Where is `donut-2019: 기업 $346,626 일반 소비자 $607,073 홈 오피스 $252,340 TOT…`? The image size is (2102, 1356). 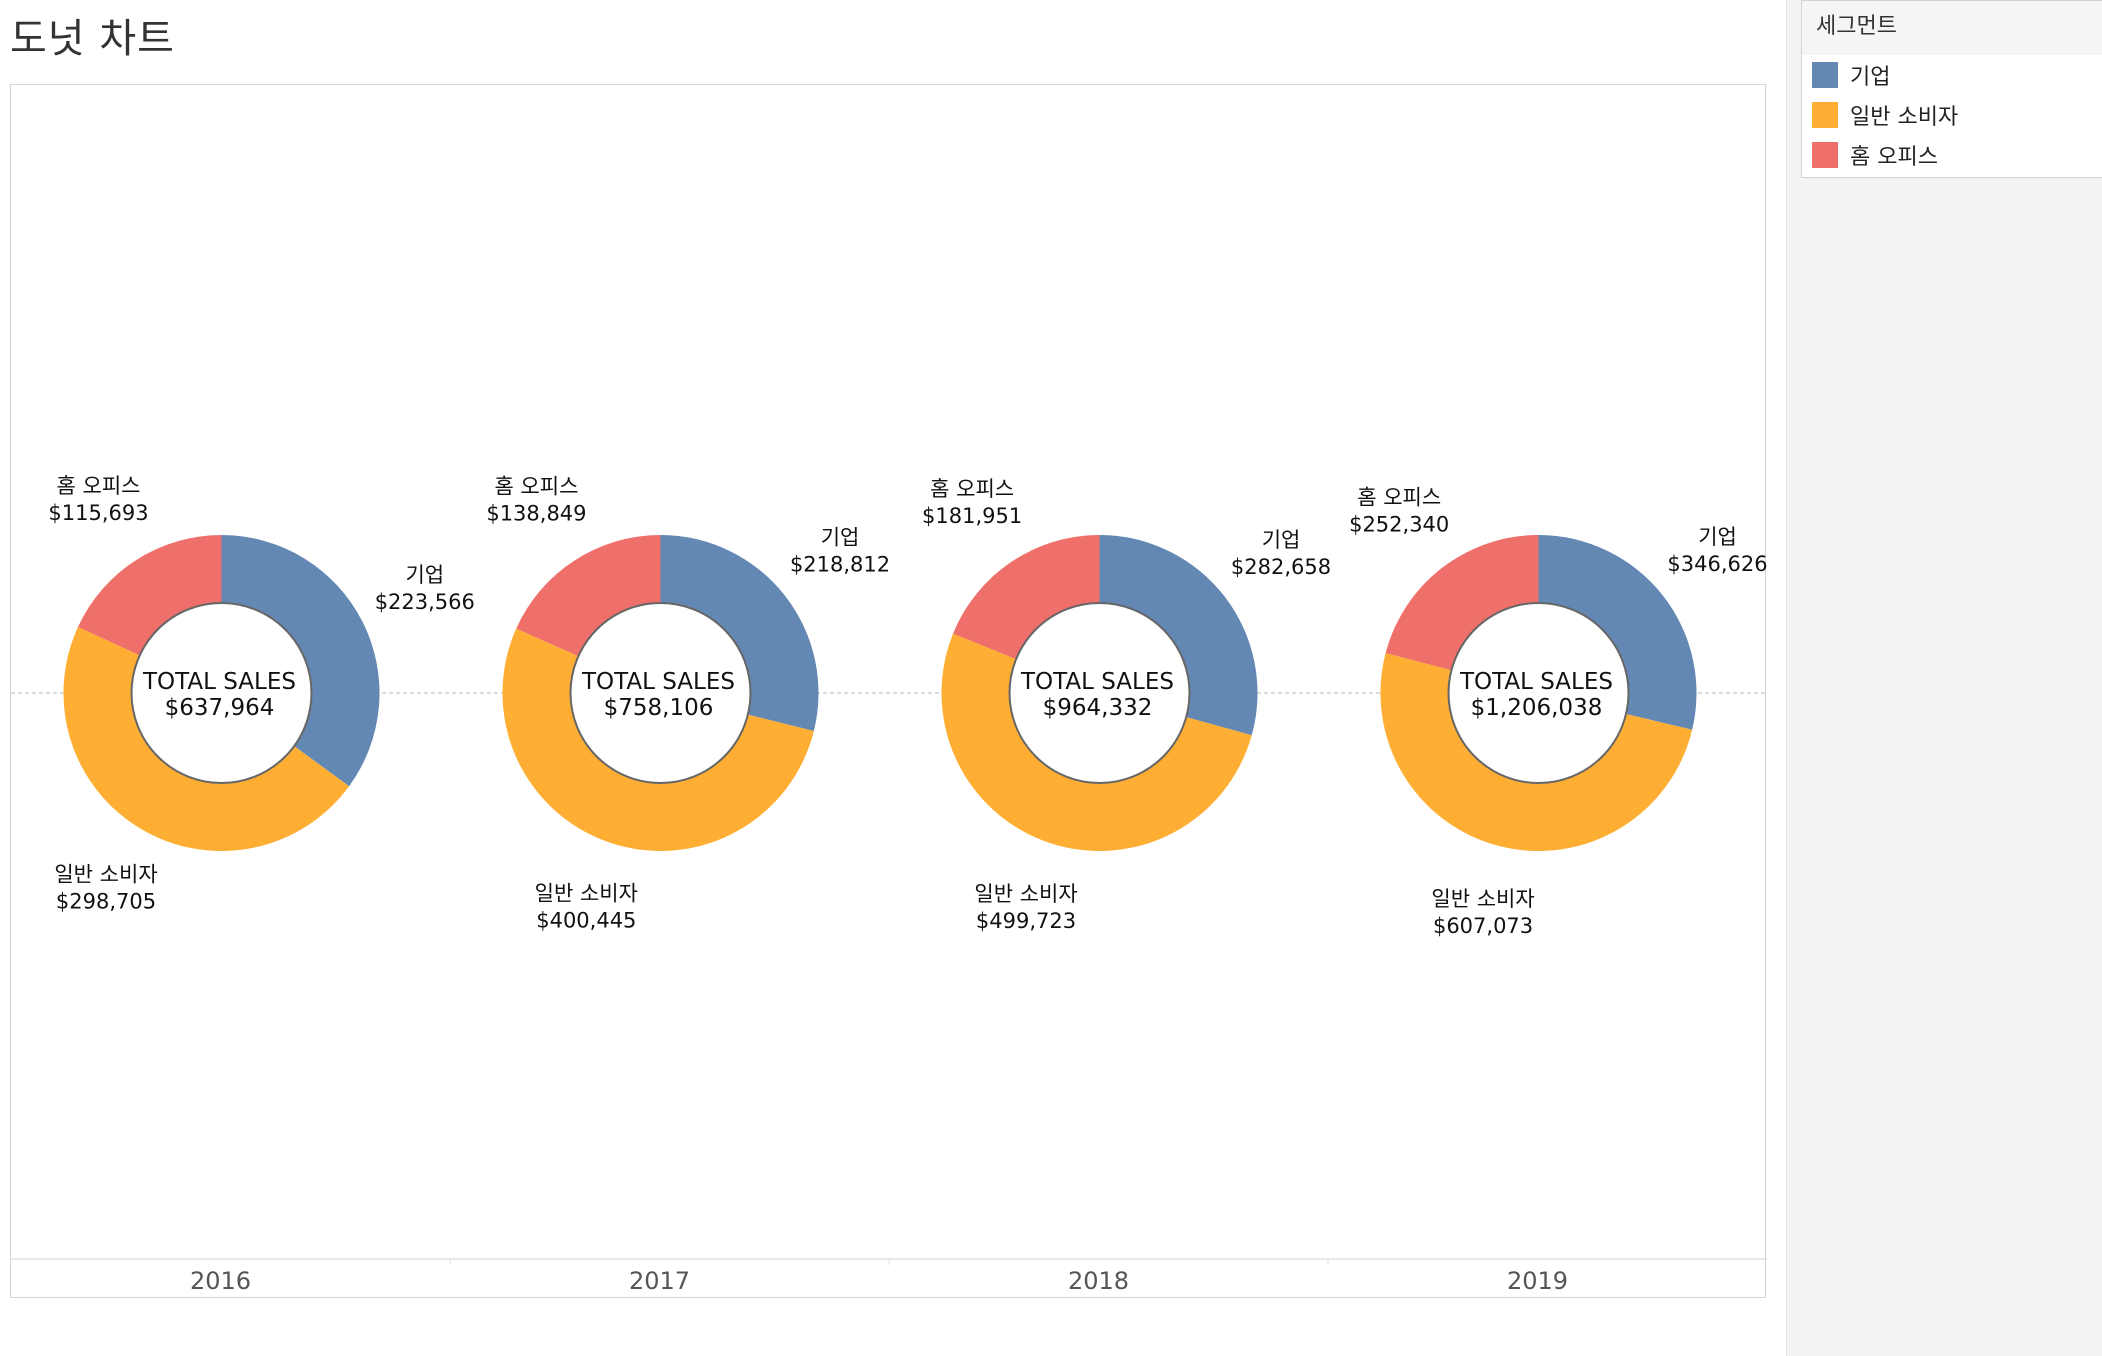
donut-2019: 기업 $346,626 일반 소비자 $607,073 홈 오피스 $252,340 TOT… is located at coordinates (1558, 712).